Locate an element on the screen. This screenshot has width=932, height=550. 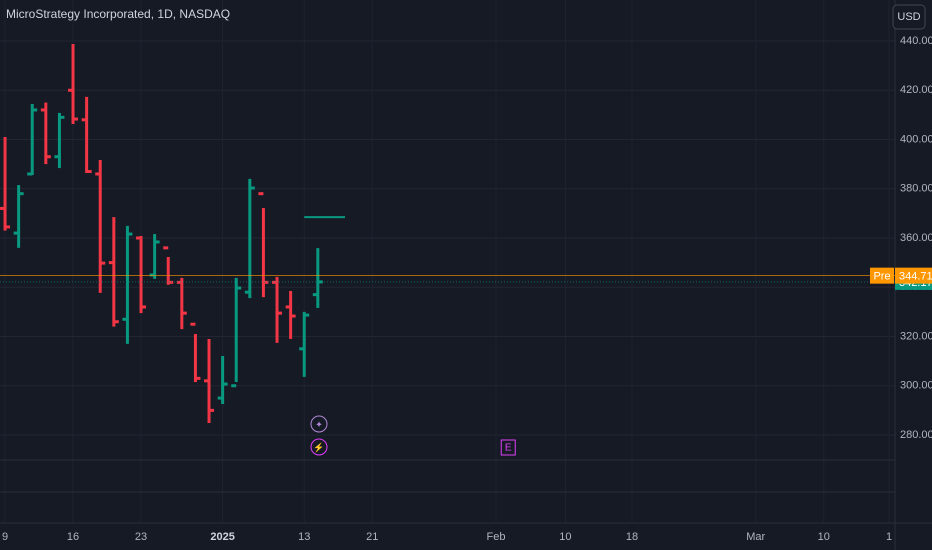
y-tick-label: 280.00 is located at coordinates (916, 435).